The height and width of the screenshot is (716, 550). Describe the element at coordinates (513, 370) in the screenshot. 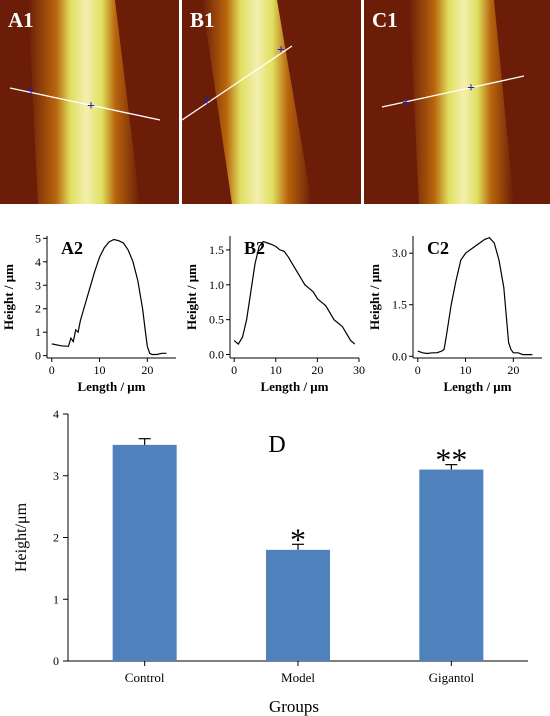

I see `c2-x-tick-label: 20` at that location.